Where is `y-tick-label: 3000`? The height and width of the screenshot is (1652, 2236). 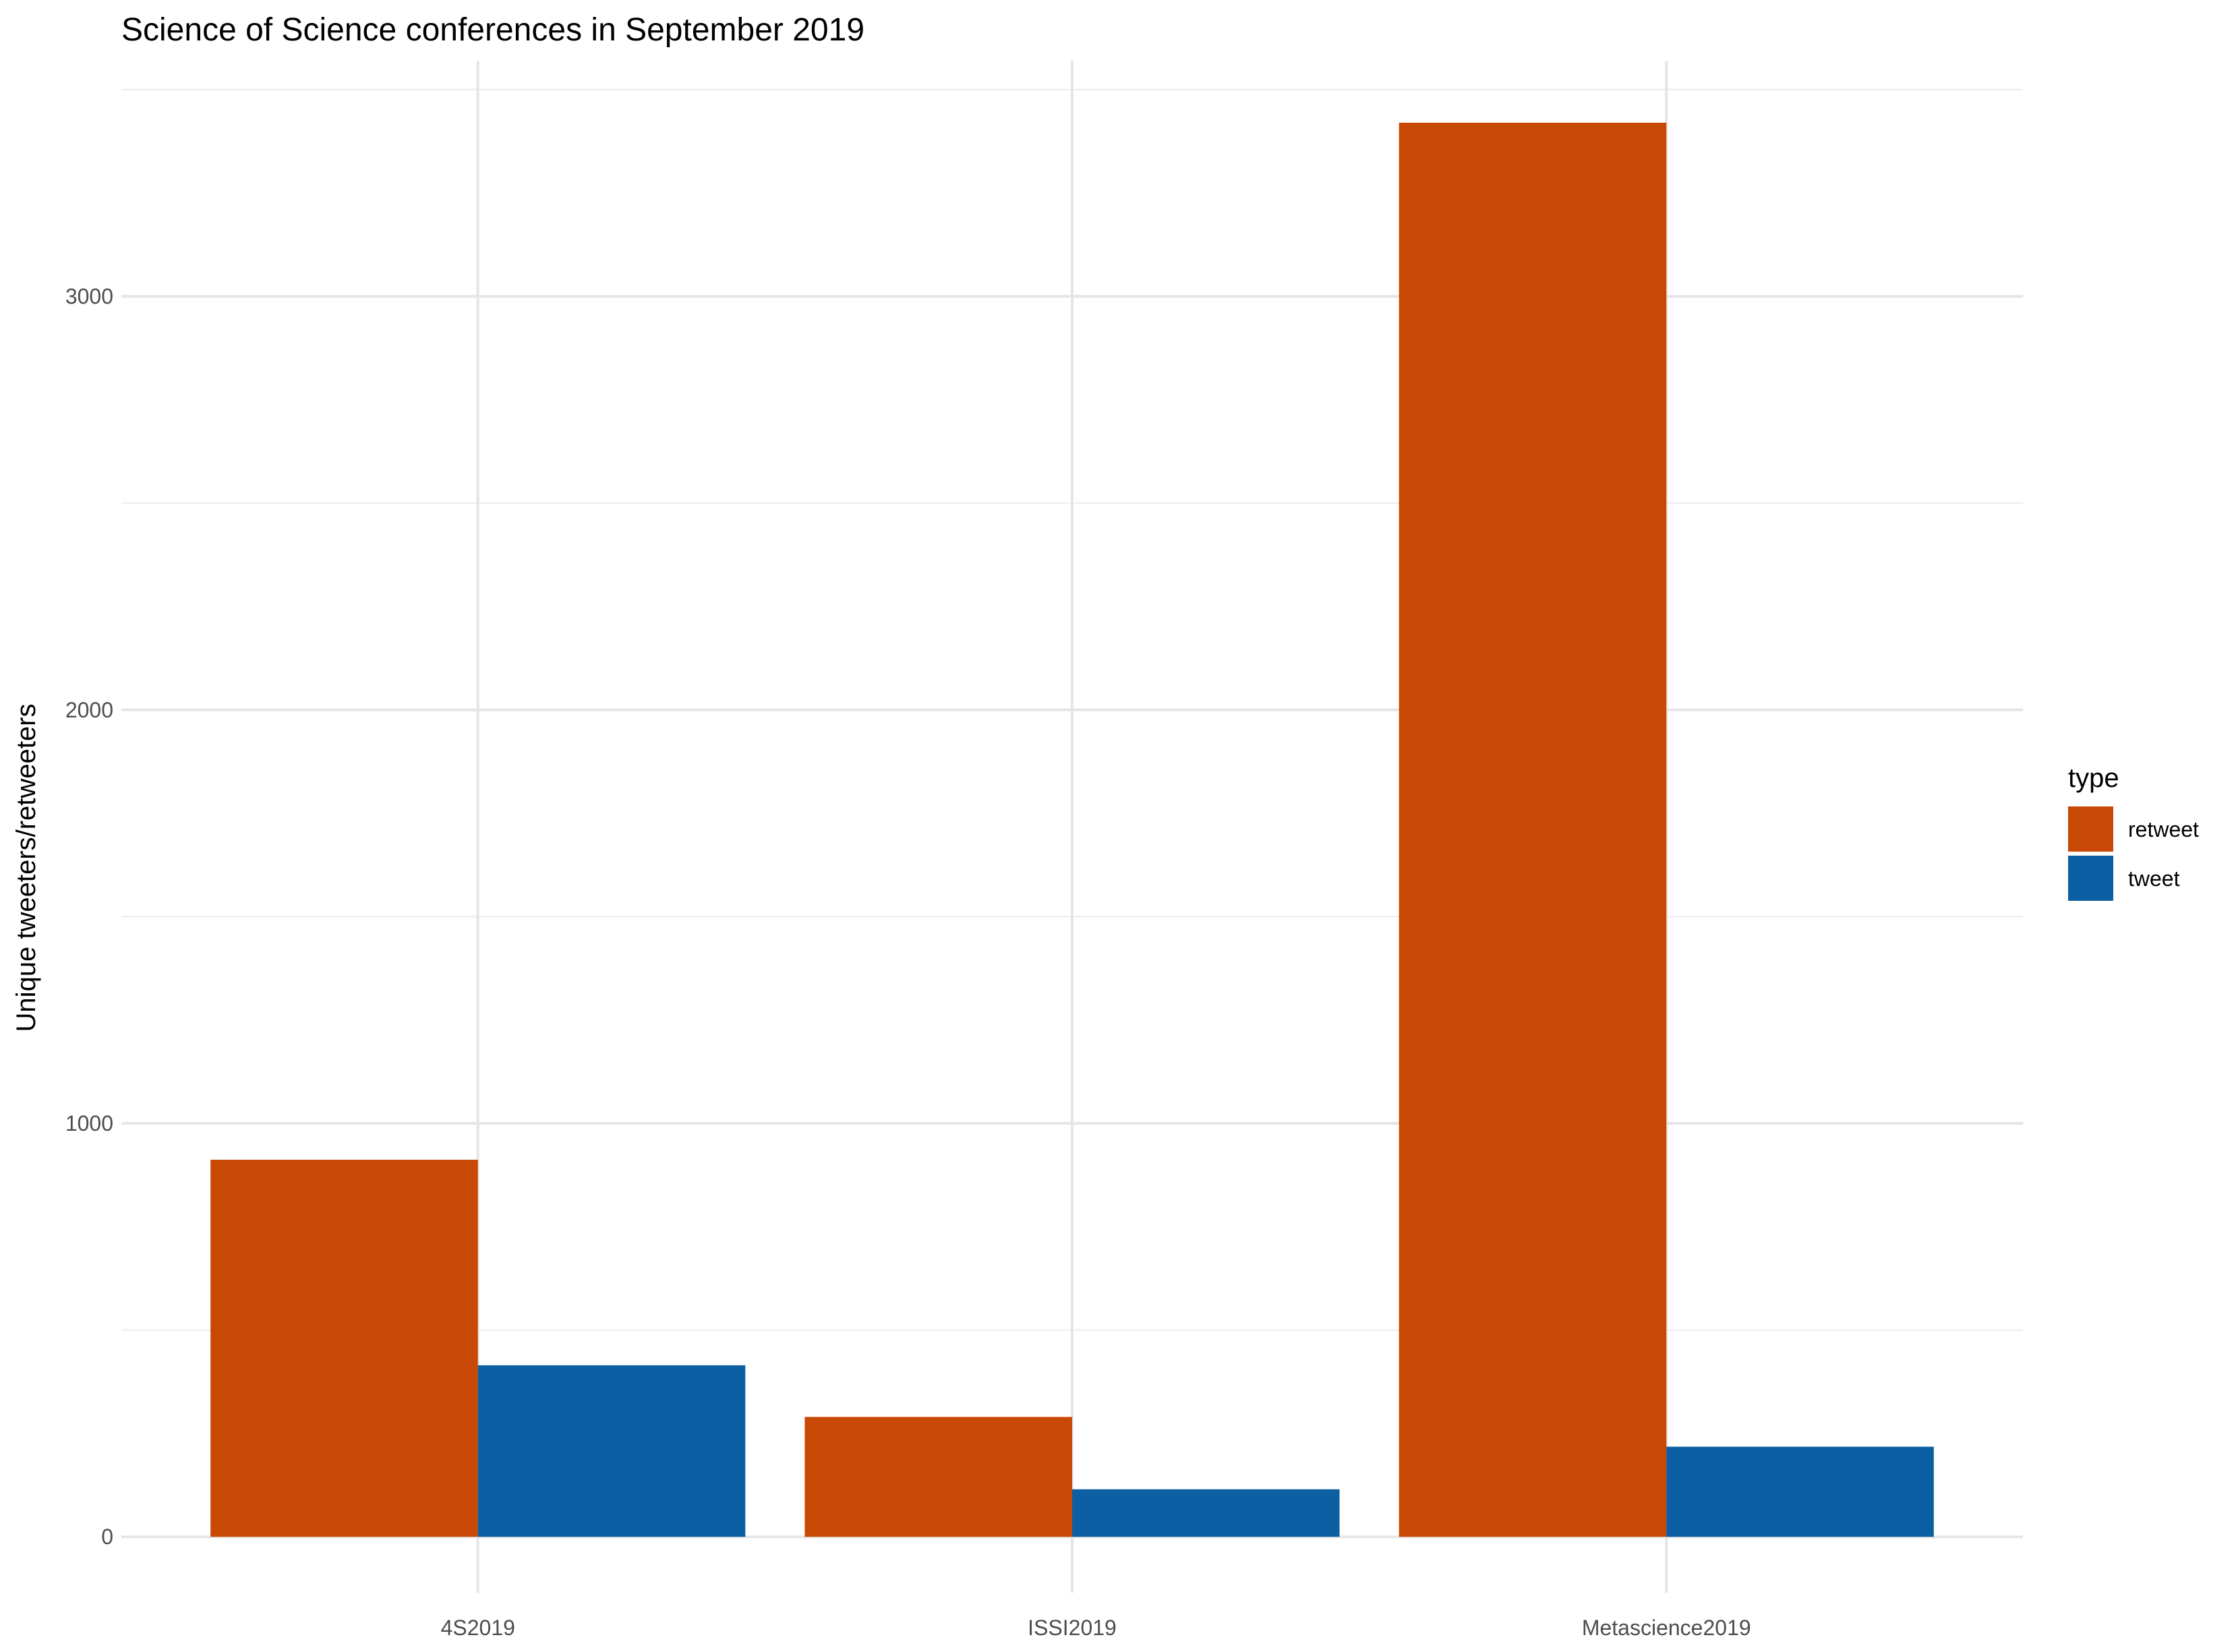
y-tick-label: 3000 is located at coordinates (89, 297).